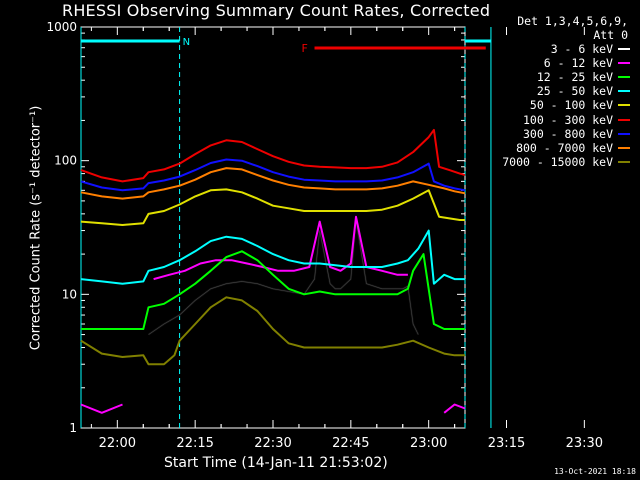  I want to click on x-axis-label: Start Time (14-Jan-11 21:53:02), so click(276, 463).